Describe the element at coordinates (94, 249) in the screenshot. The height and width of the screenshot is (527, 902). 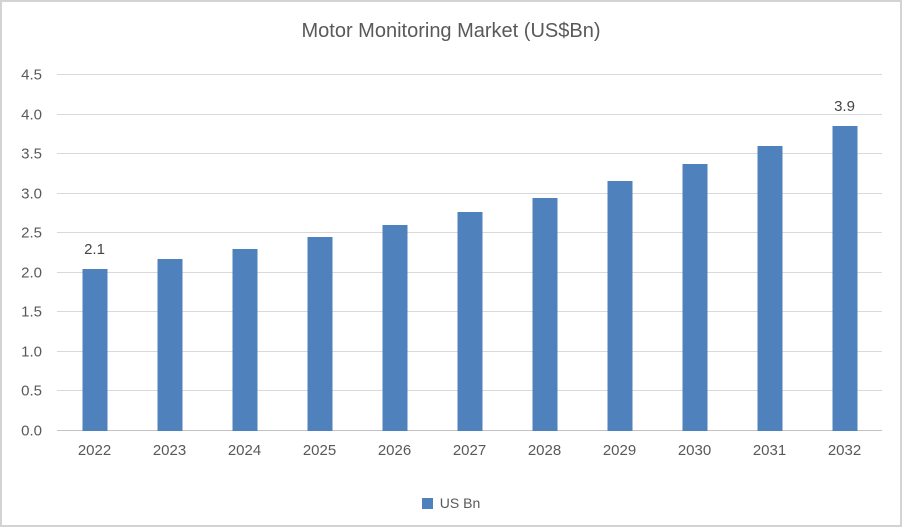
I see `data-label-2022: 2.1` at that location.